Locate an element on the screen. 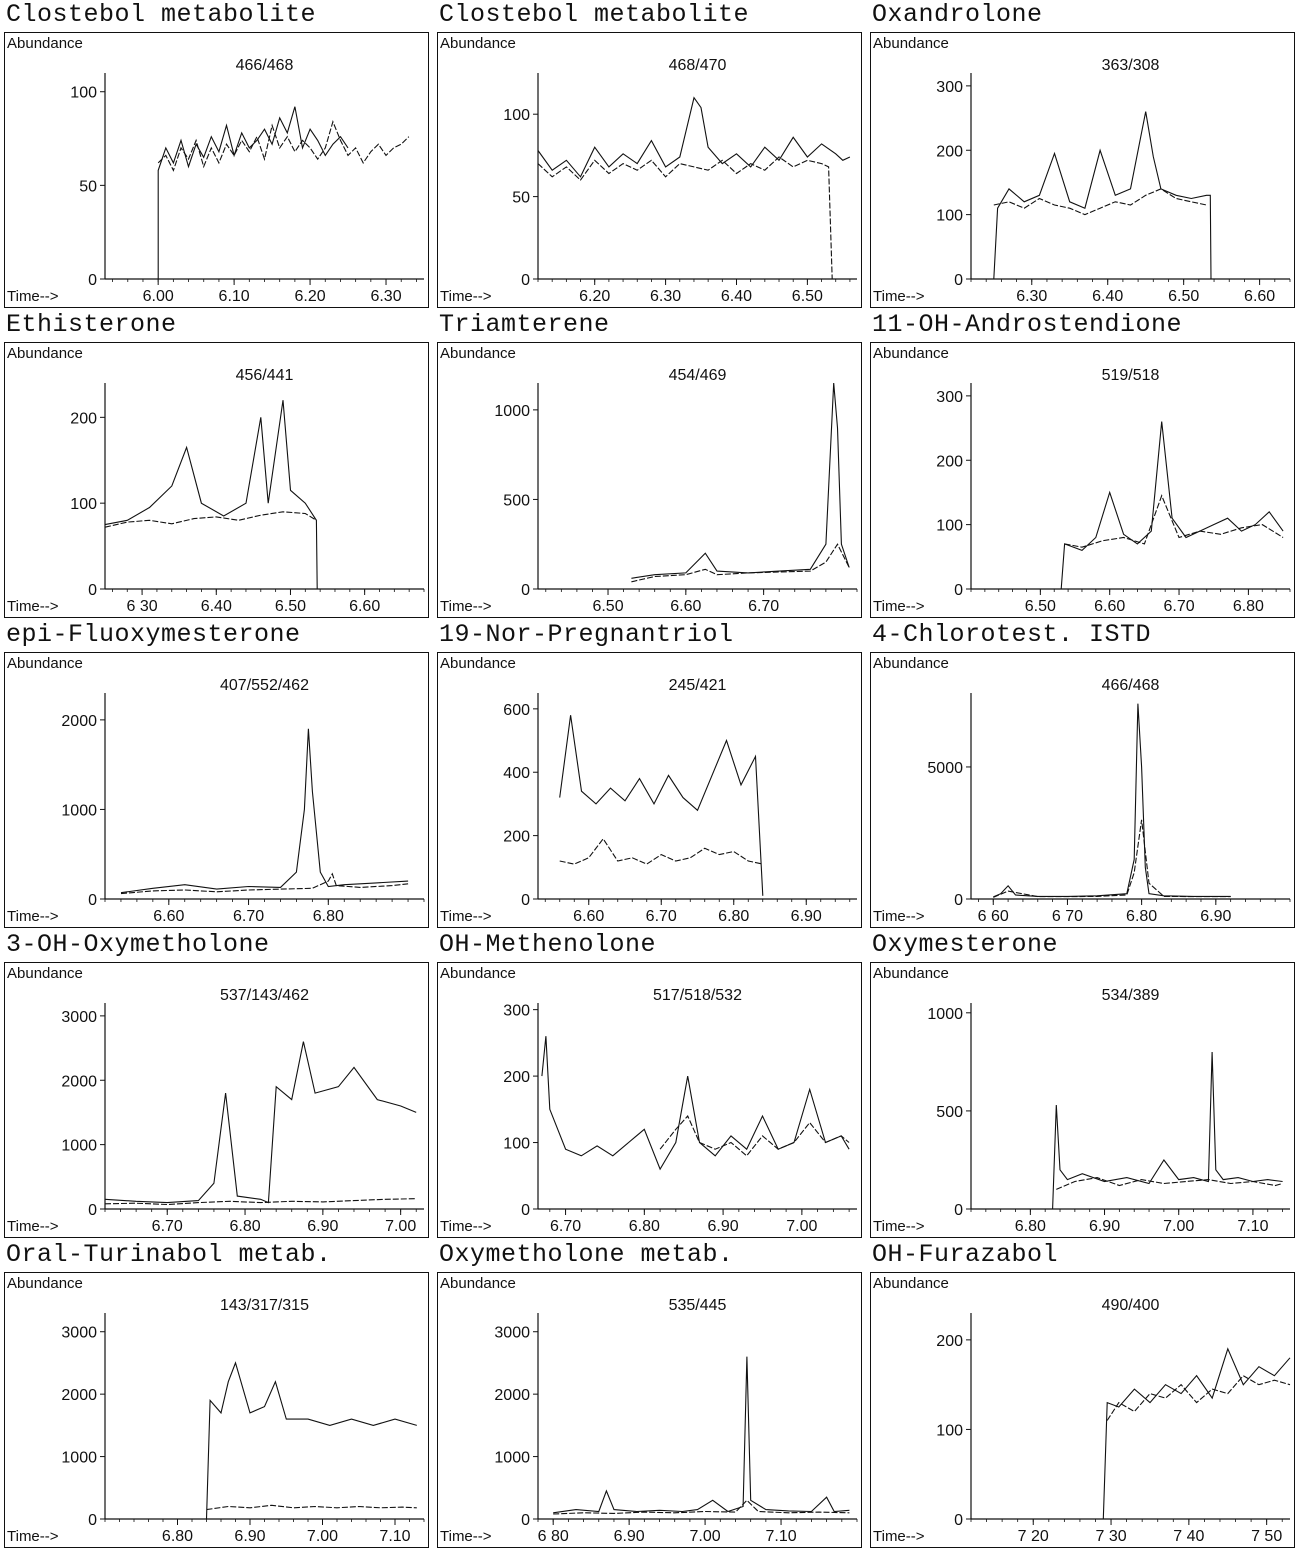 The height and width of the screenshot is (1552, 1299). y-tick-label: 400 is located at coordinates (516, 773).